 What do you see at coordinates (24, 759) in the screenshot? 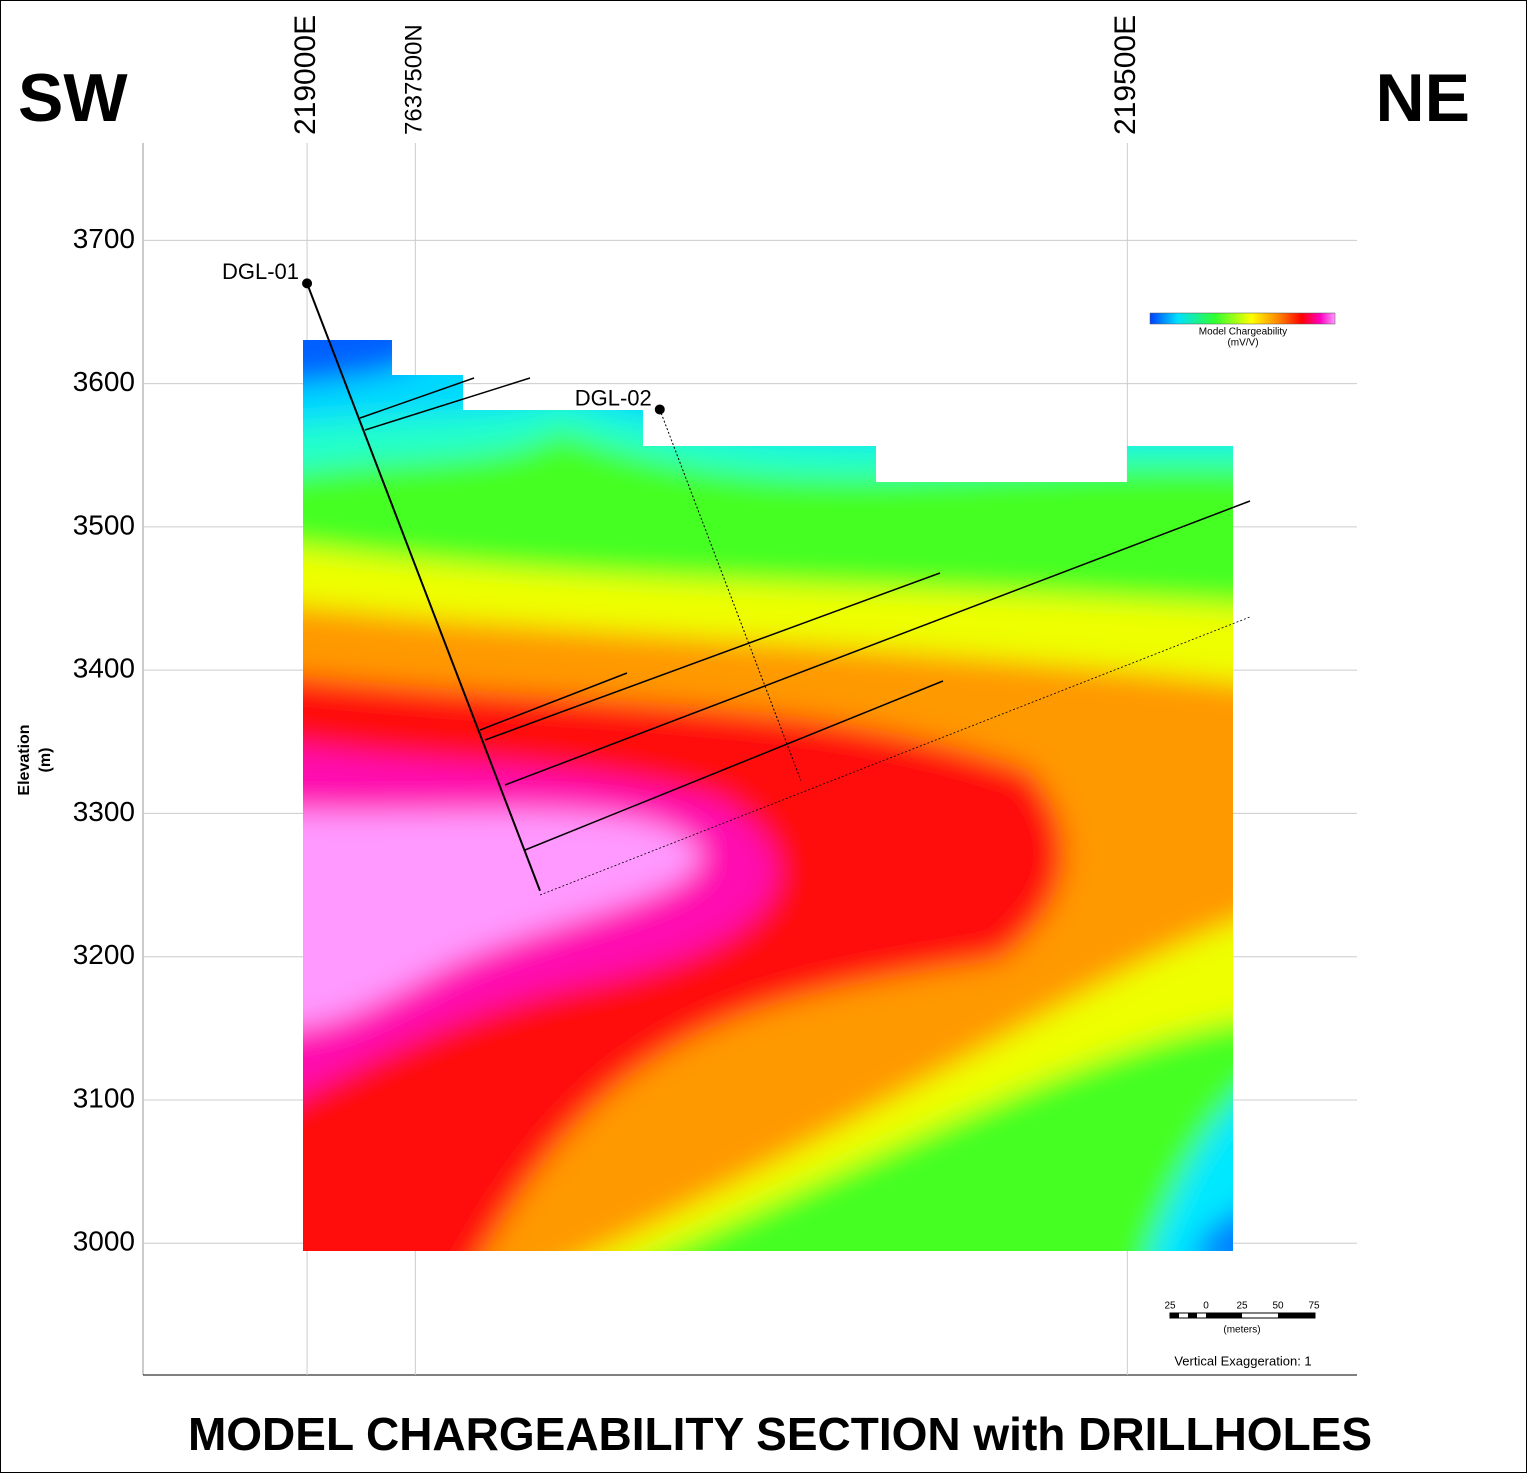
I see `y-axis-label: Elevation` at bounding box center [24, 759].